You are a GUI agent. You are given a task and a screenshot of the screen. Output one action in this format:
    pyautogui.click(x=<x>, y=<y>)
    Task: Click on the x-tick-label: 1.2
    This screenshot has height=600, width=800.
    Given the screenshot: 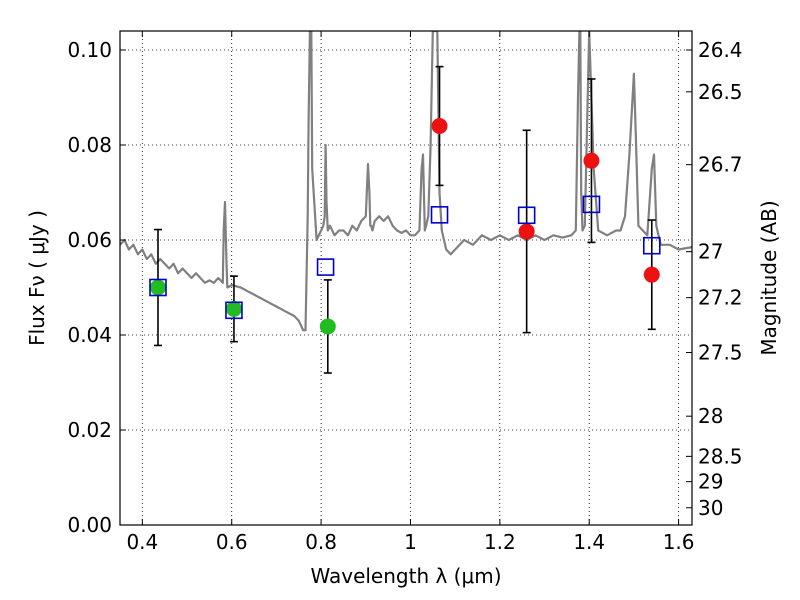 What is the action you would take?
    pyautogui.click(x=500, y=542)
    